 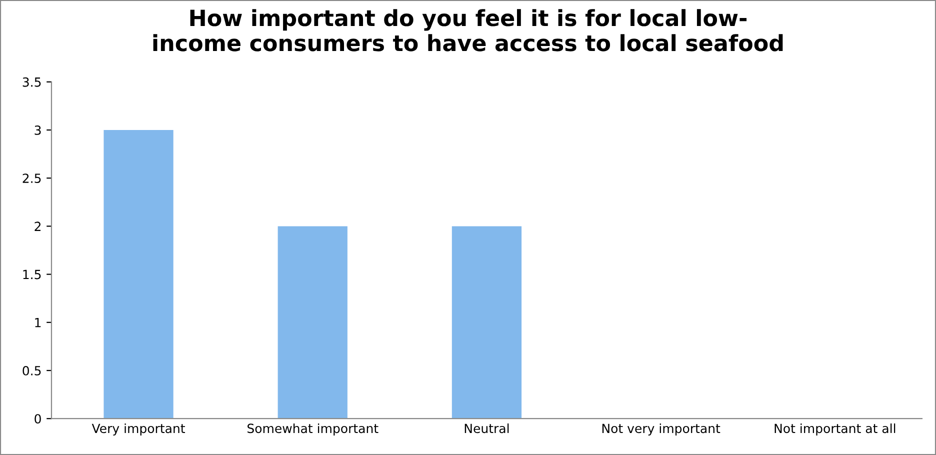 I want to click on x-tick-label: Neutral, so click(x=486, y=428).